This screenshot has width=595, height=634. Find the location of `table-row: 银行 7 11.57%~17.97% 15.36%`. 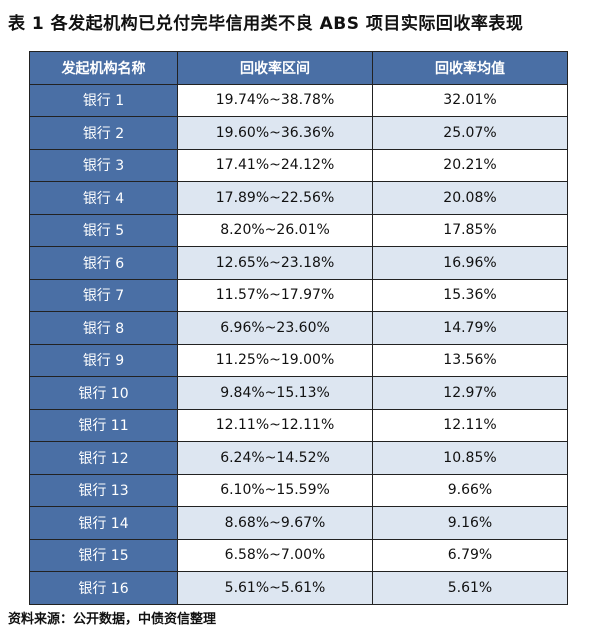

table-row: 银行 7 11.57%~17.97% 15.36% is located at coordinates (298, 295).